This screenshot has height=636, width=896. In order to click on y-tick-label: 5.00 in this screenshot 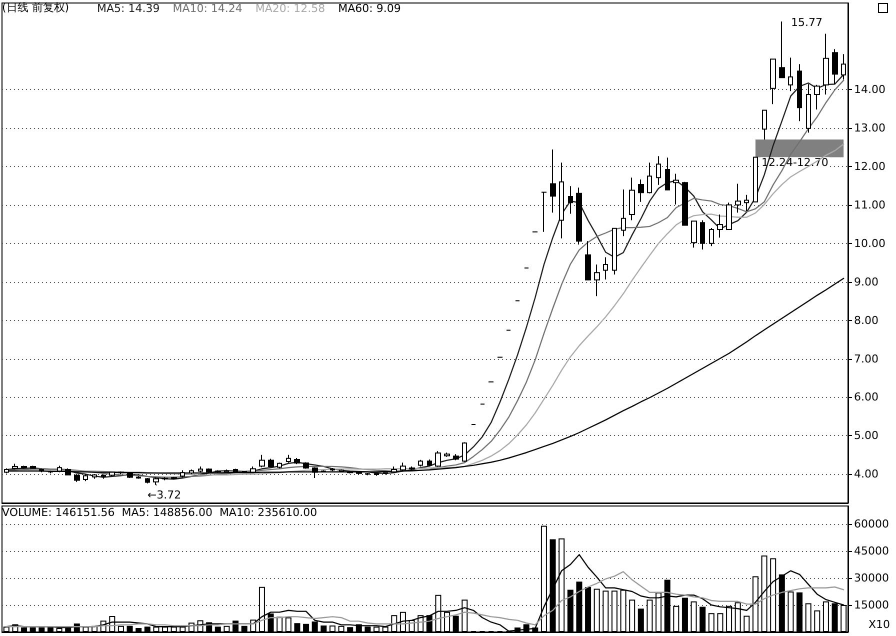, I will do `click(866, 435)`.